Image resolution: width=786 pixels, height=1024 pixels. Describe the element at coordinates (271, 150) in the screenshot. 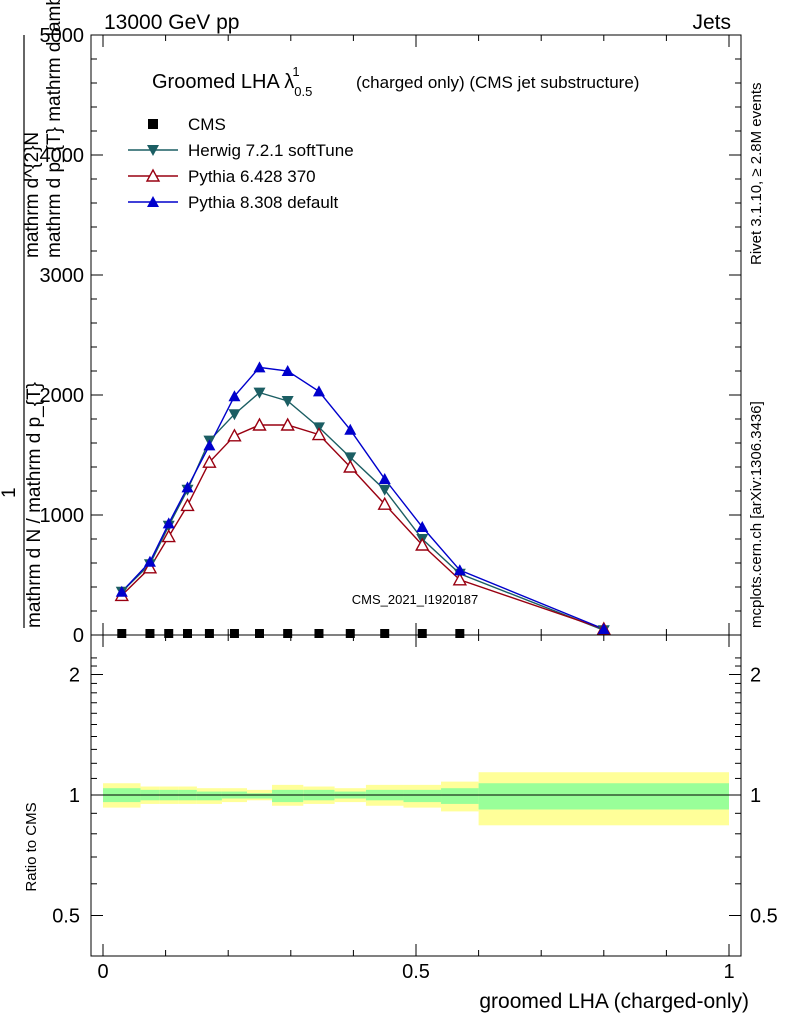

I see `legend-label: Herwig 7.2.1 softTune` at that location.